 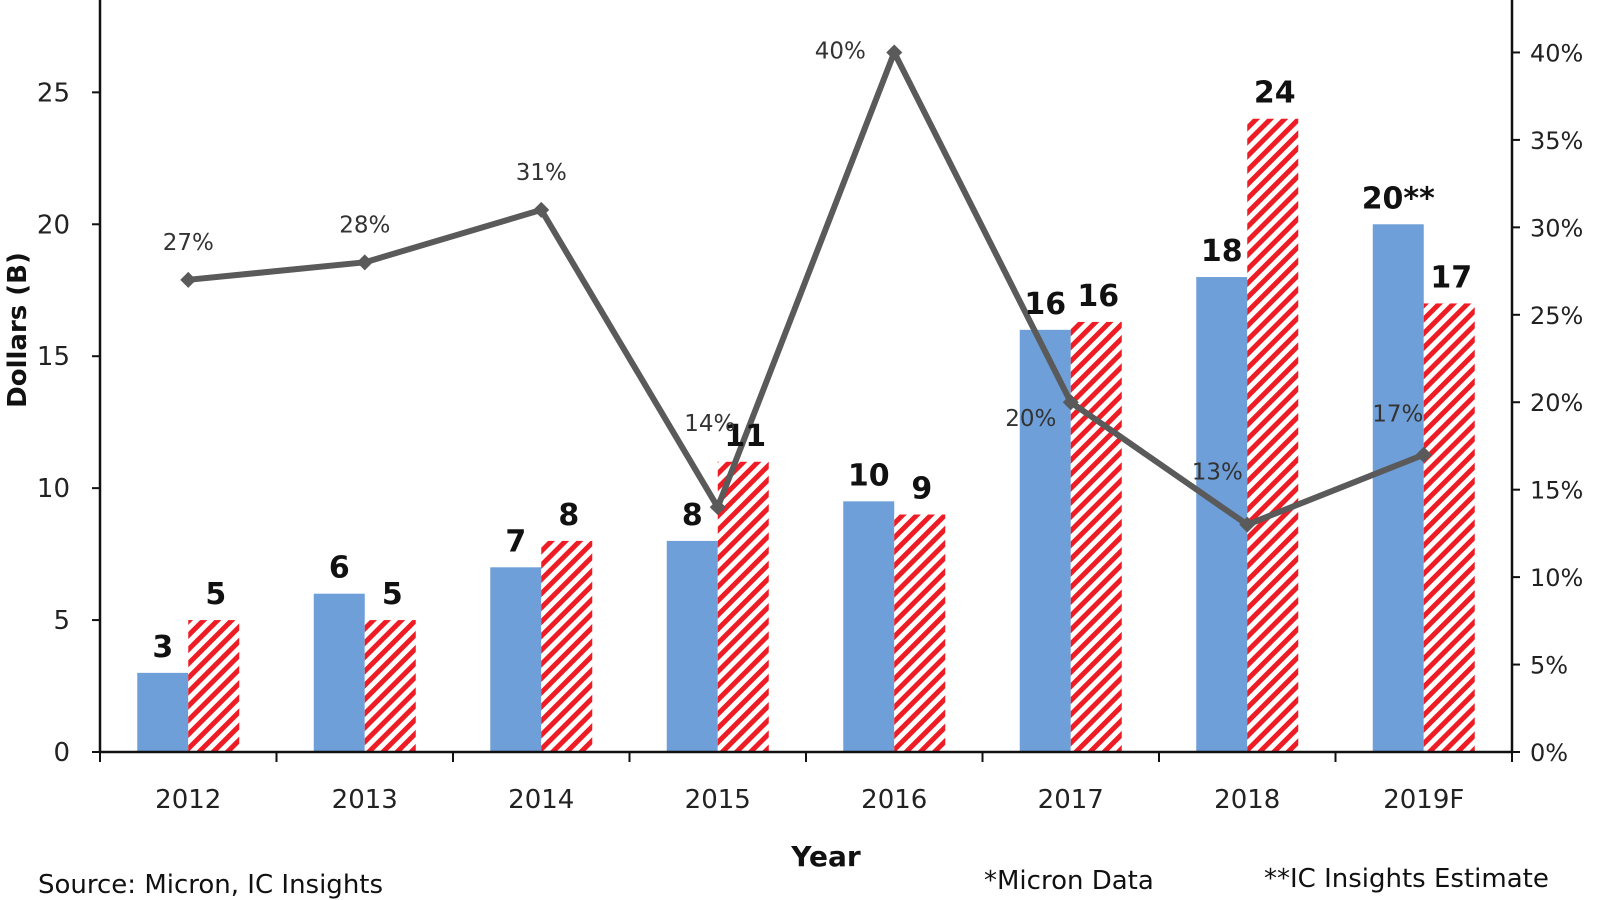 I want to click on y-tick-label-25: 25, so click(x=53, y=93).